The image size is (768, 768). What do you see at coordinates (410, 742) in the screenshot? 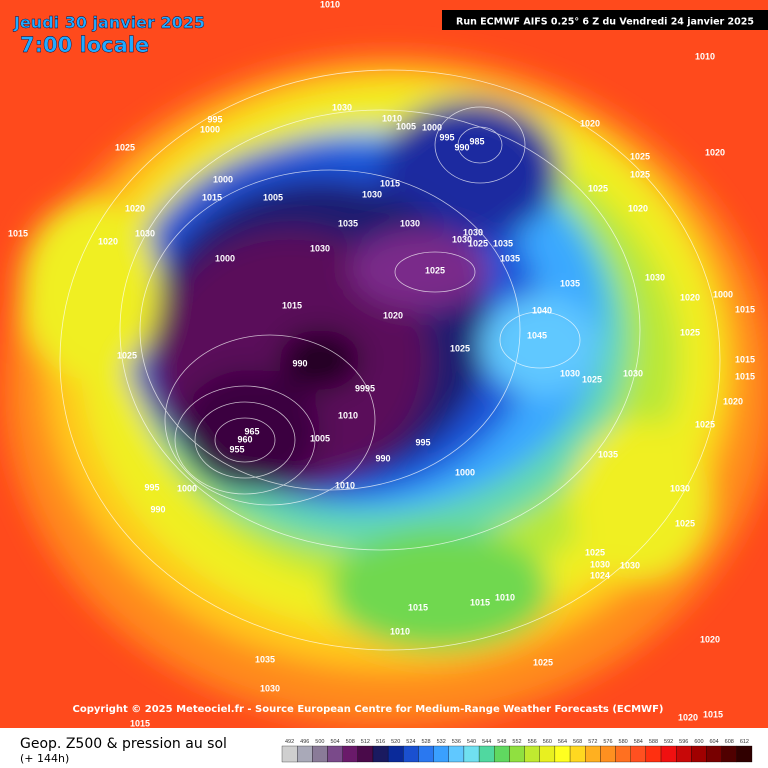
I see `scale-tick-label: 524` at bounding box center [410, 742].